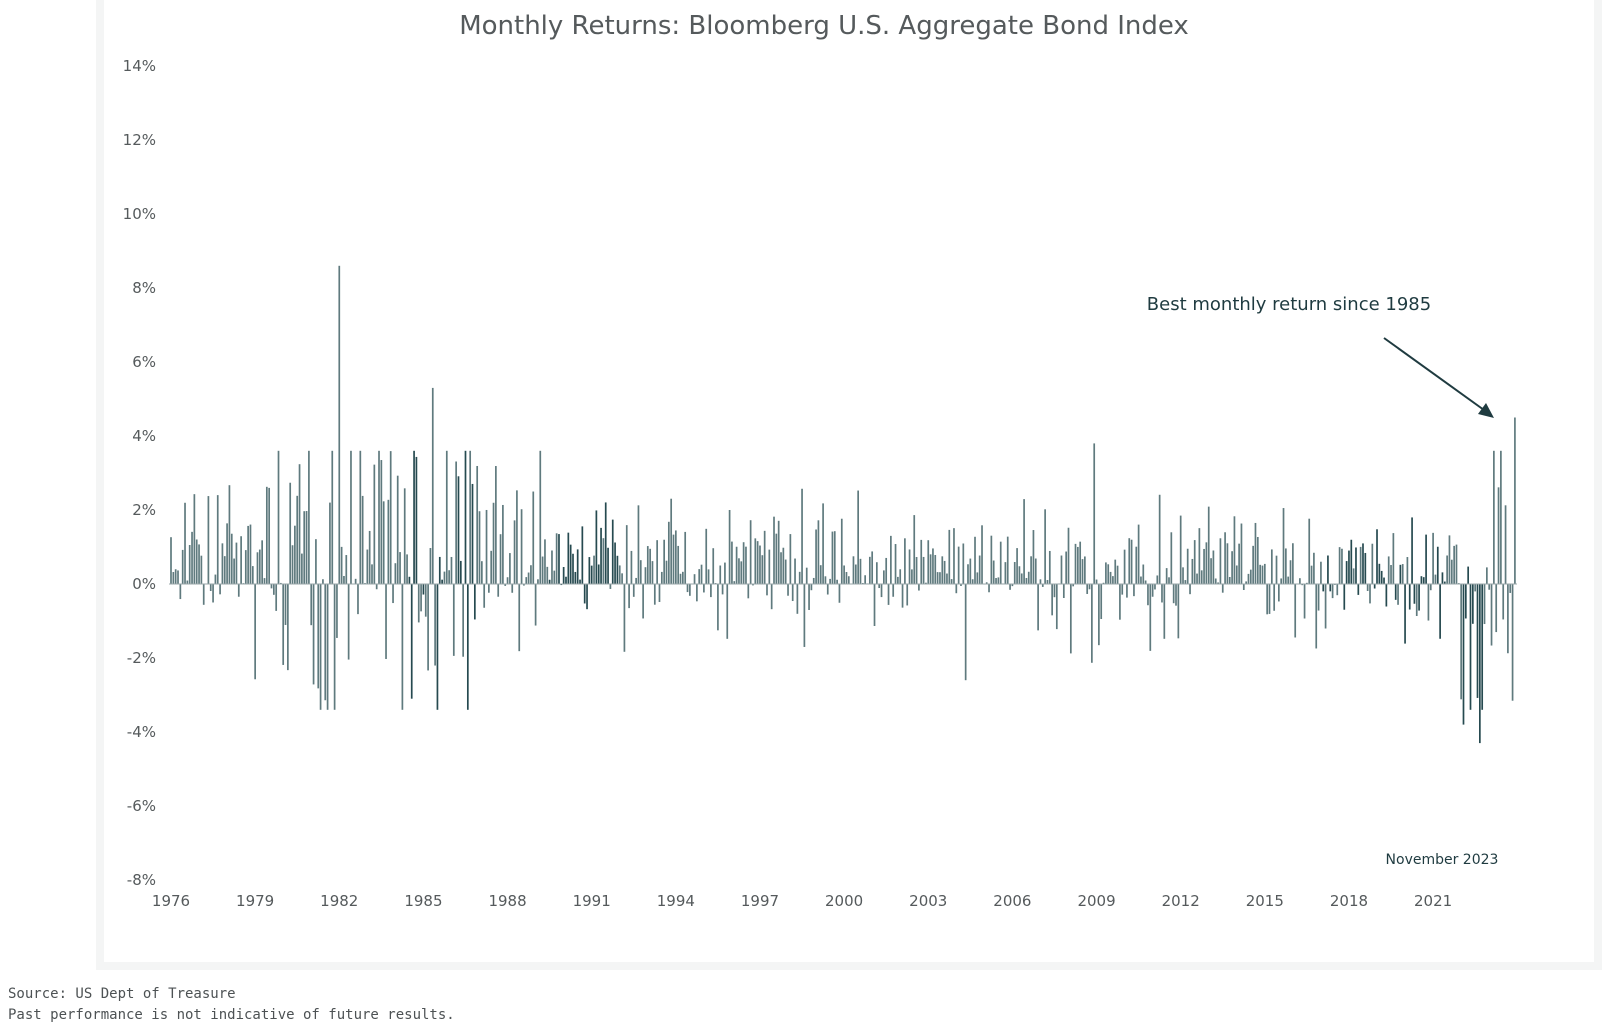  Describe the element at coordinates (1289, 304) in the screenshot. I see `annotation-text: Best monthly return since 1985` at that location.